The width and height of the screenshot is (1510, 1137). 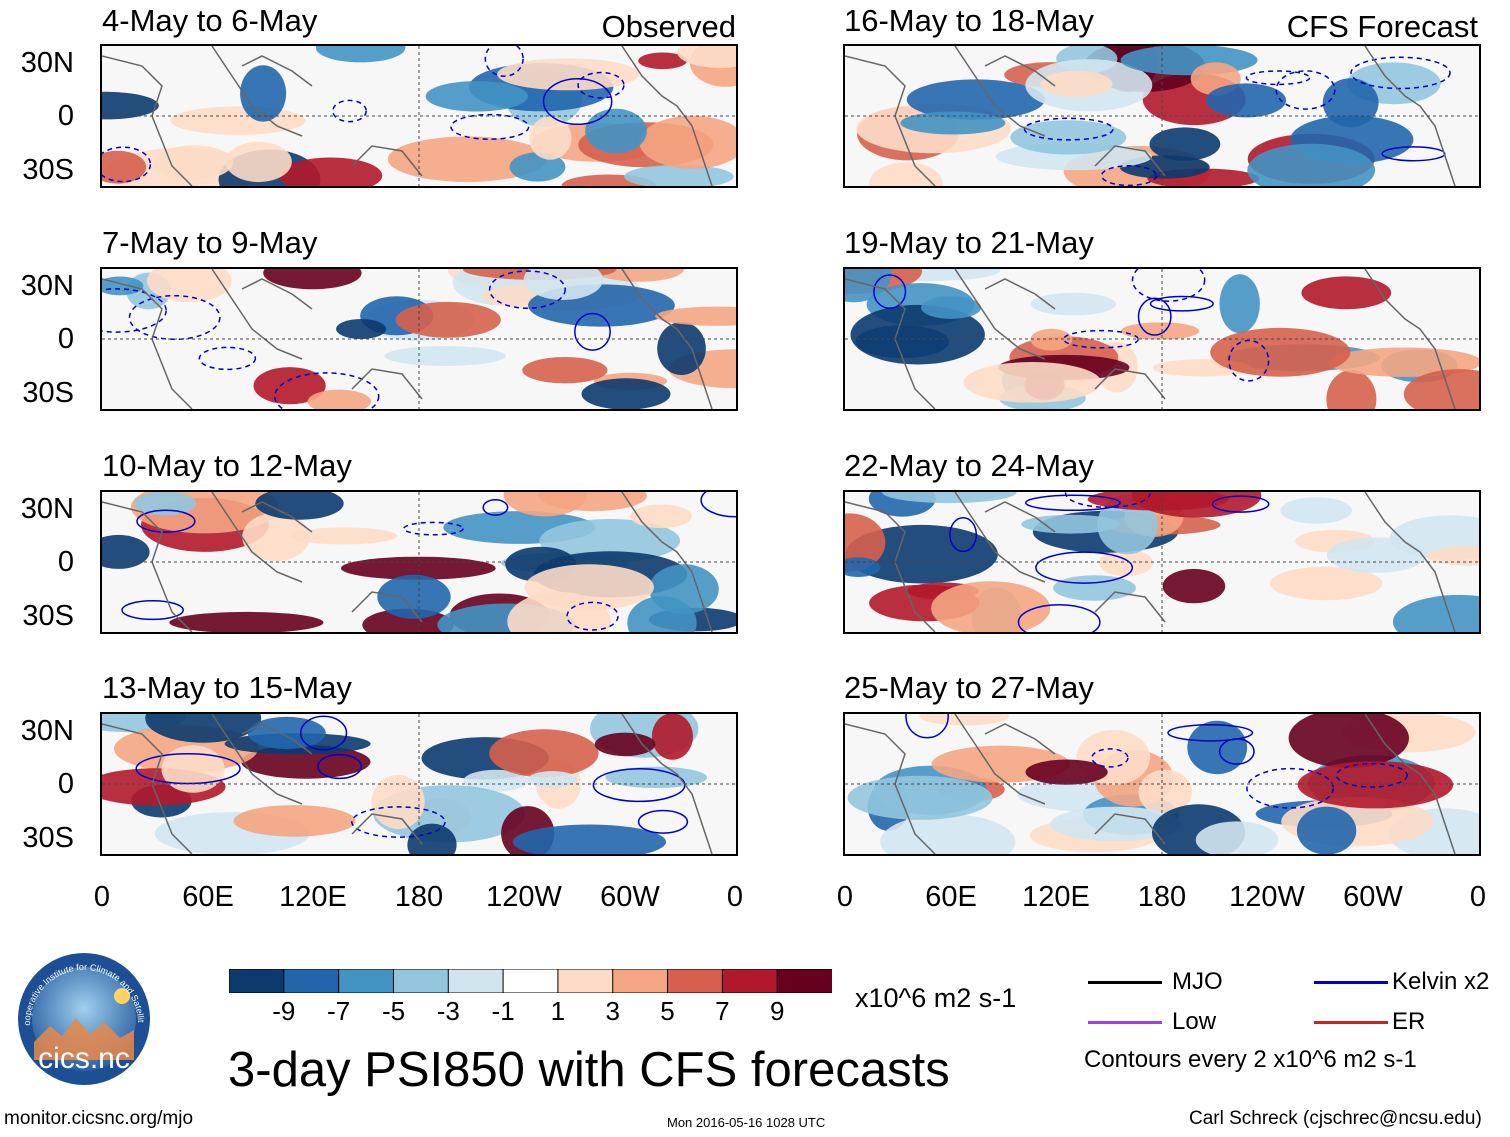 What do you see at coordinates (1125, 982) in the screenshot?
I see `legend-line-mjo` at bounding box center [1125, 982].